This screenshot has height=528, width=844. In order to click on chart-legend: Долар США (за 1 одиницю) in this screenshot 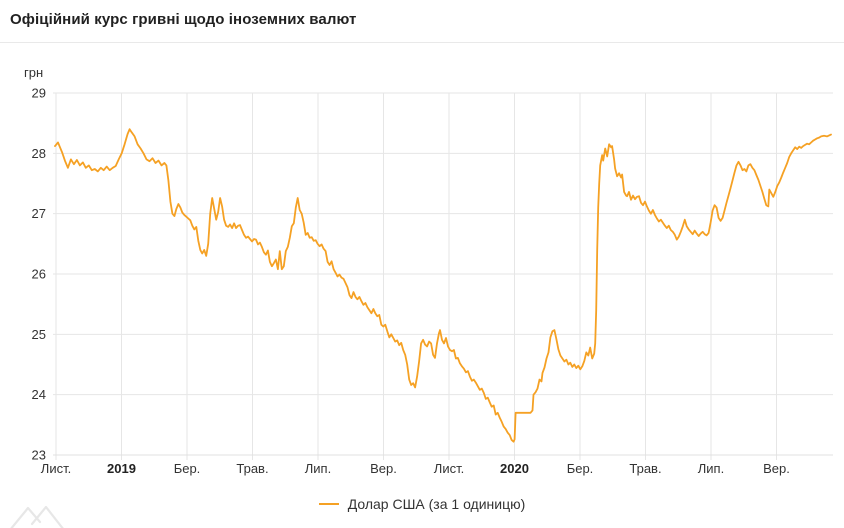, I will do `click(422, 504)`.